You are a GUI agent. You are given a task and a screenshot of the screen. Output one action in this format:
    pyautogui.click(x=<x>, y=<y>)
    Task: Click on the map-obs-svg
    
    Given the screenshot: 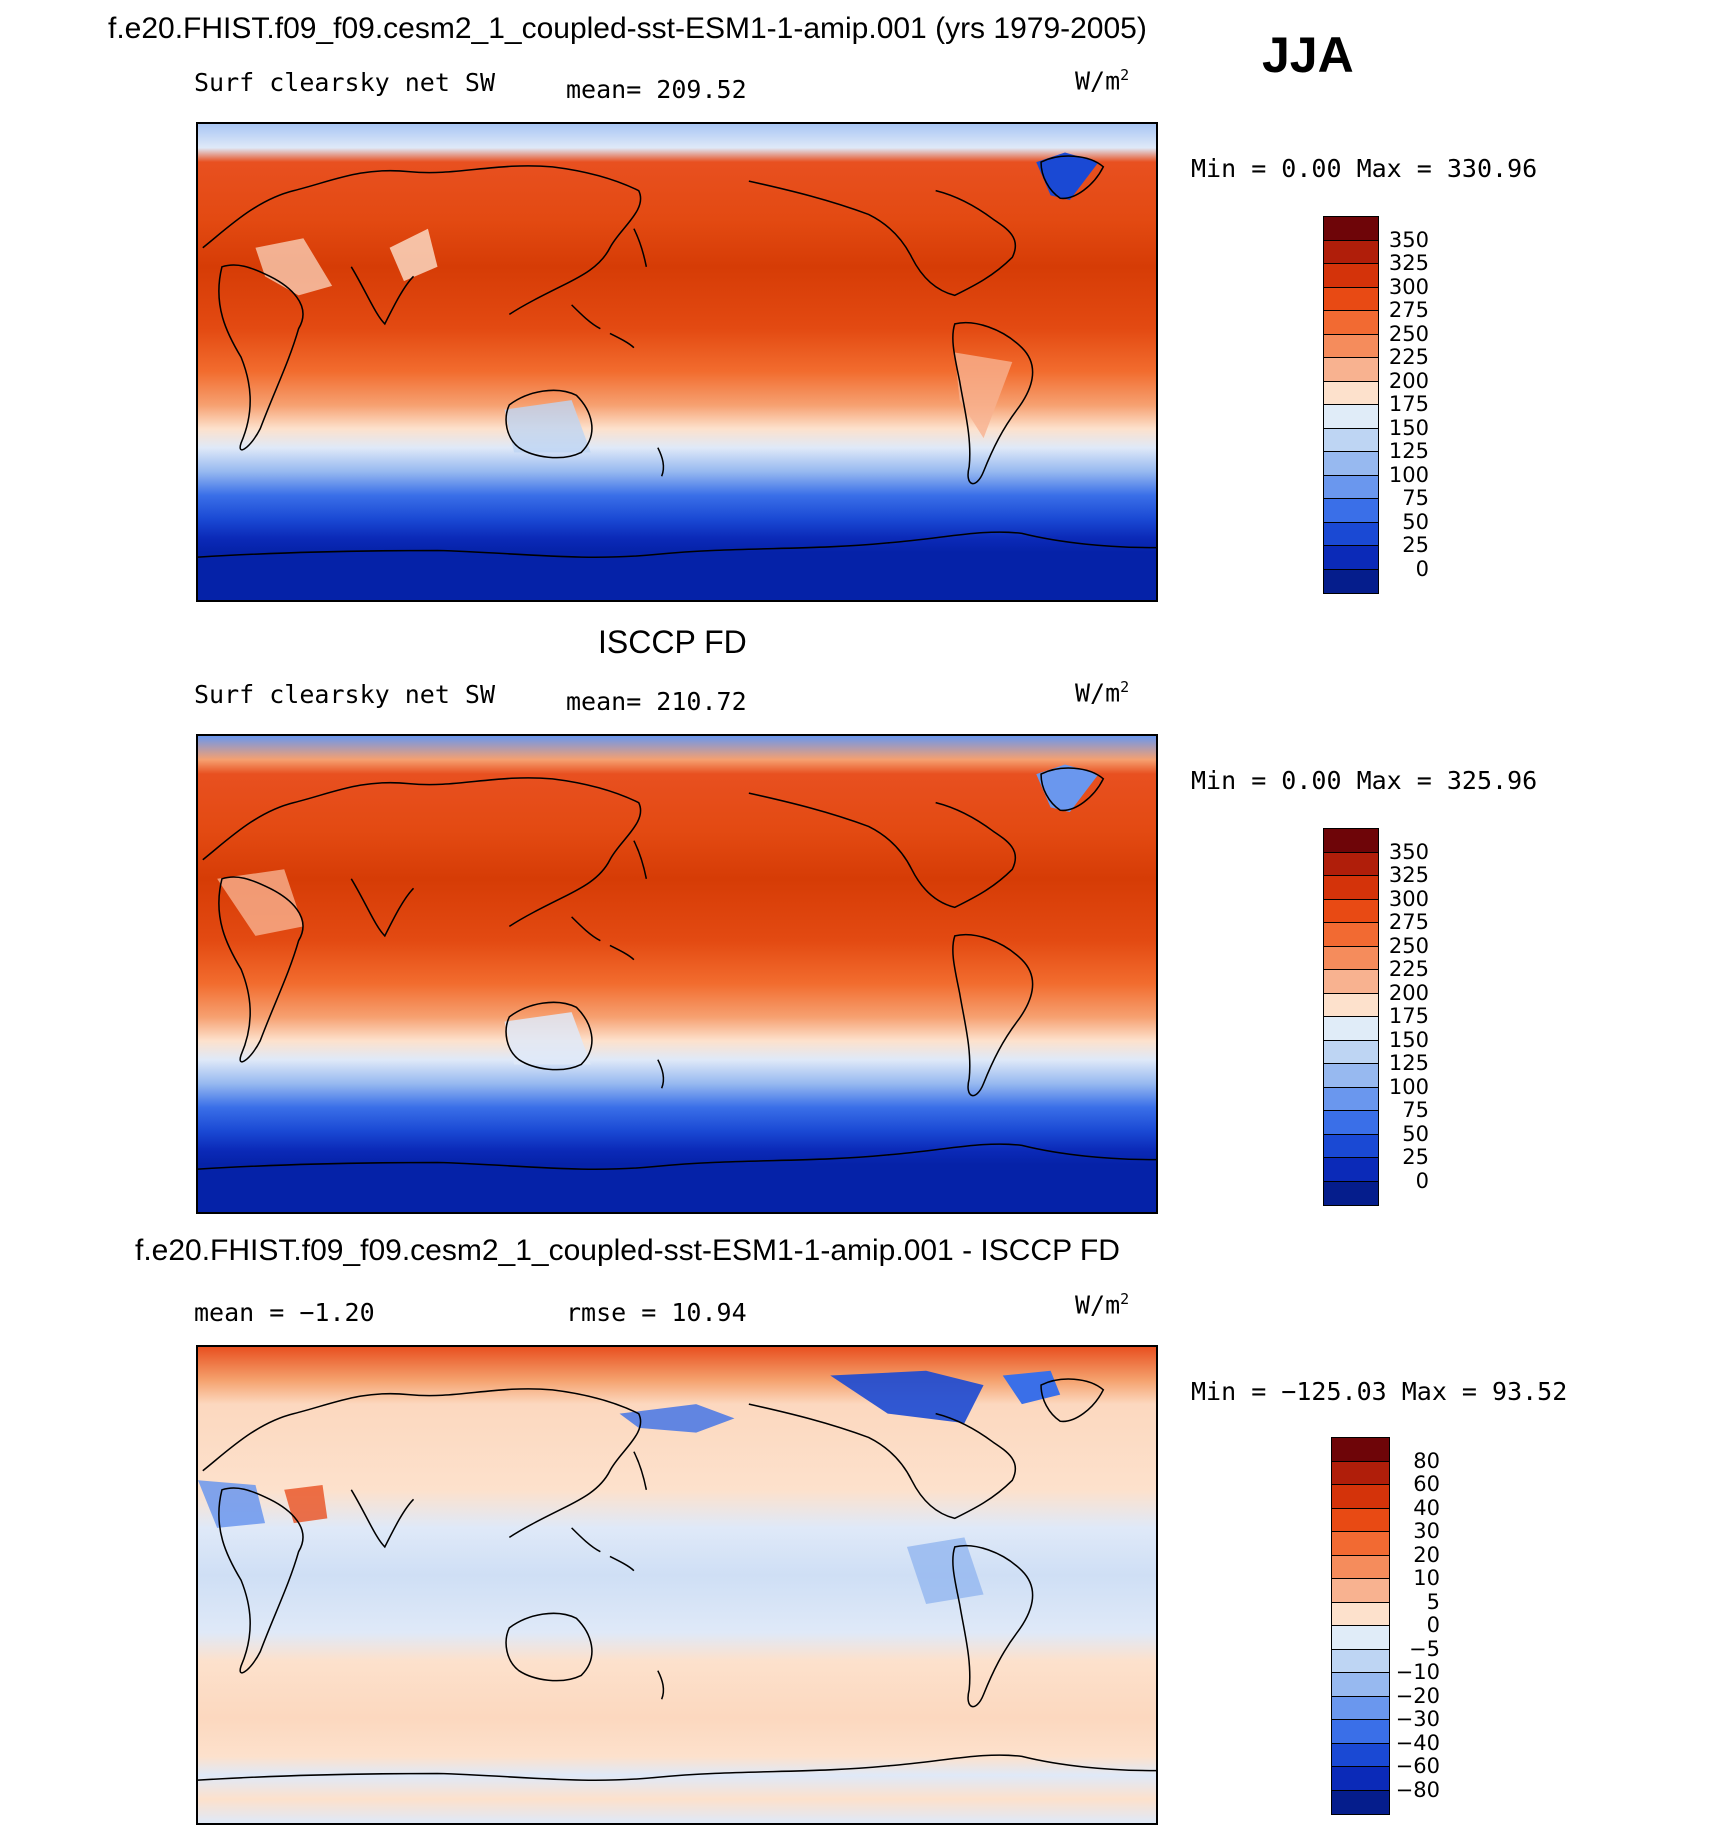 What is the action you would take?
    pyautogui.click(x=677, y=974)
    